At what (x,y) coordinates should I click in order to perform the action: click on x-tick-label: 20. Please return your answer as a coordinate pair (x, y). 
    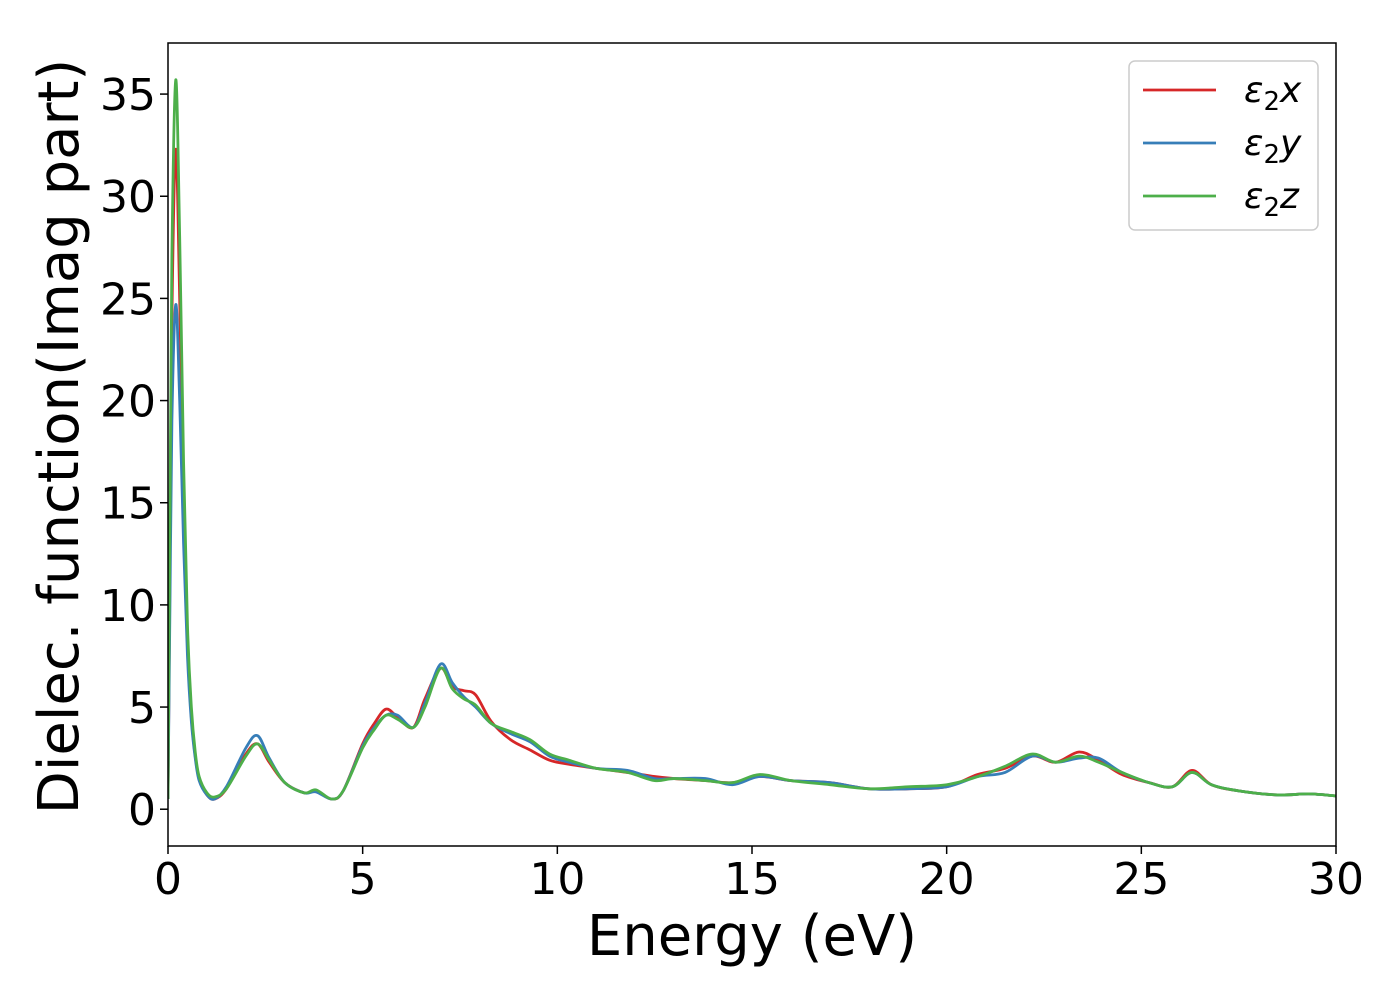
    Looking at the image, I should click on (947, 879).